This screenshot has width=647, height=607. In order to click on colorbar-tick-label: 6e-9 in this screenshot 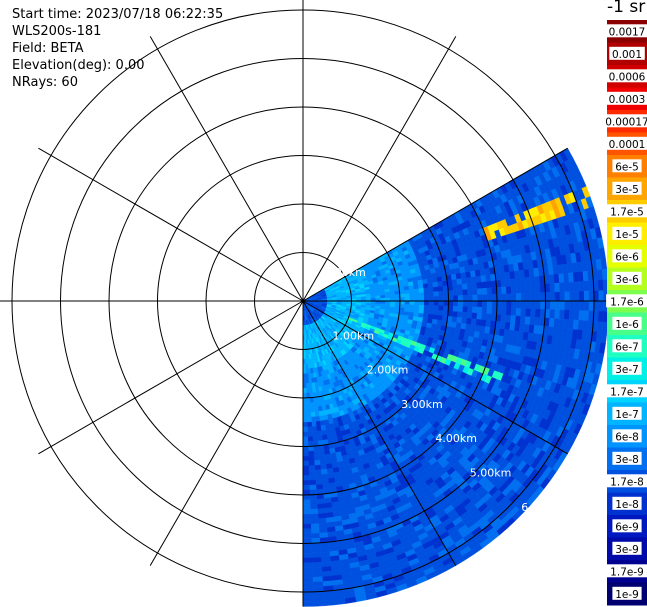, I will do `click(627, 527)`.